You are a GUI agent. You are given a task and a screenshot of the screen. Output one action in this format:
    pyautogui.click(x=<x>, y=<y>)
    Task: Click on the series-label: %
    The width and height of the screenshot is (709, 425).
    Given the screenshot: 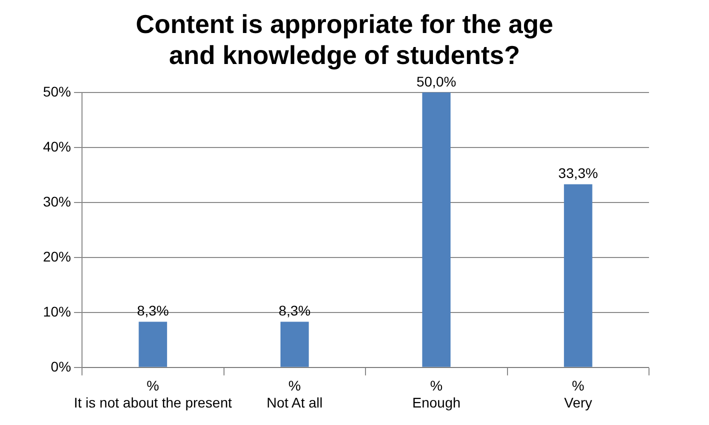 What is the action you would take?
    pyautogui.click(x=153, y=386)
    